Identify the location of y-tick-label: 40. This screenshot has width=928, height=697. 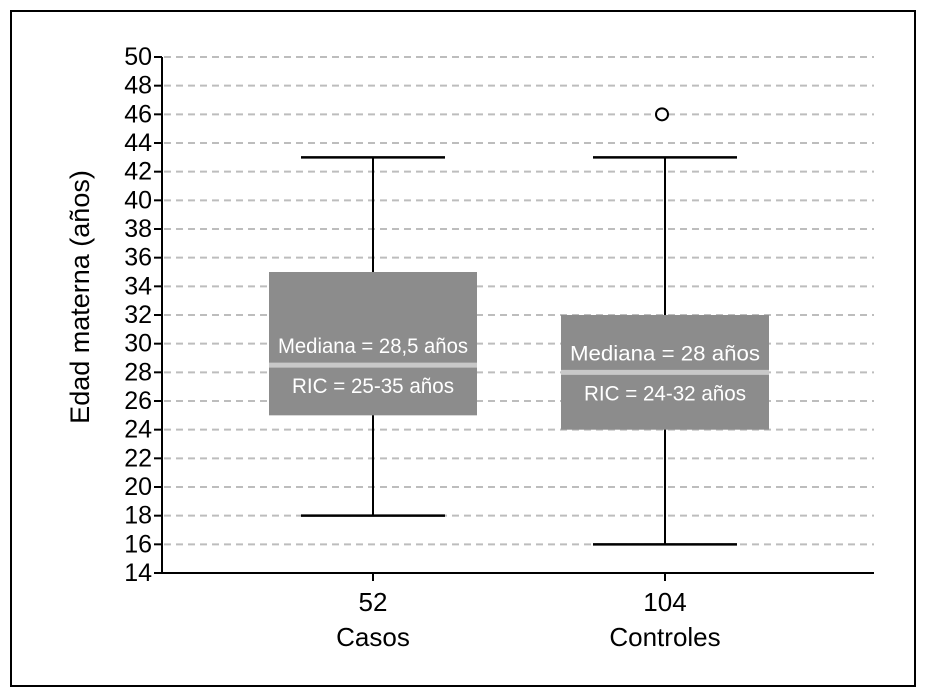
(138, 200).